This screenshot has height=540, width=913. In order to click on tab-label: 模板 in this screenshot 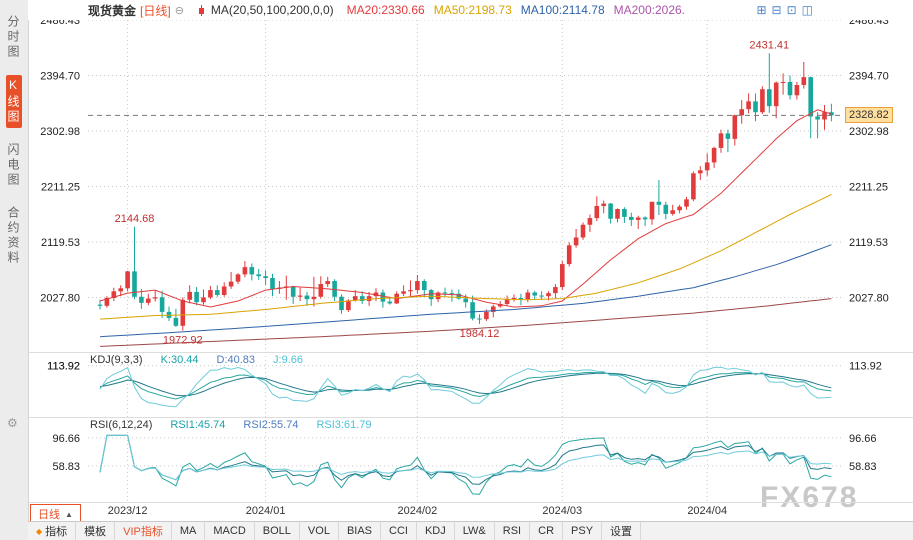, I will do `click(95, 532)`.